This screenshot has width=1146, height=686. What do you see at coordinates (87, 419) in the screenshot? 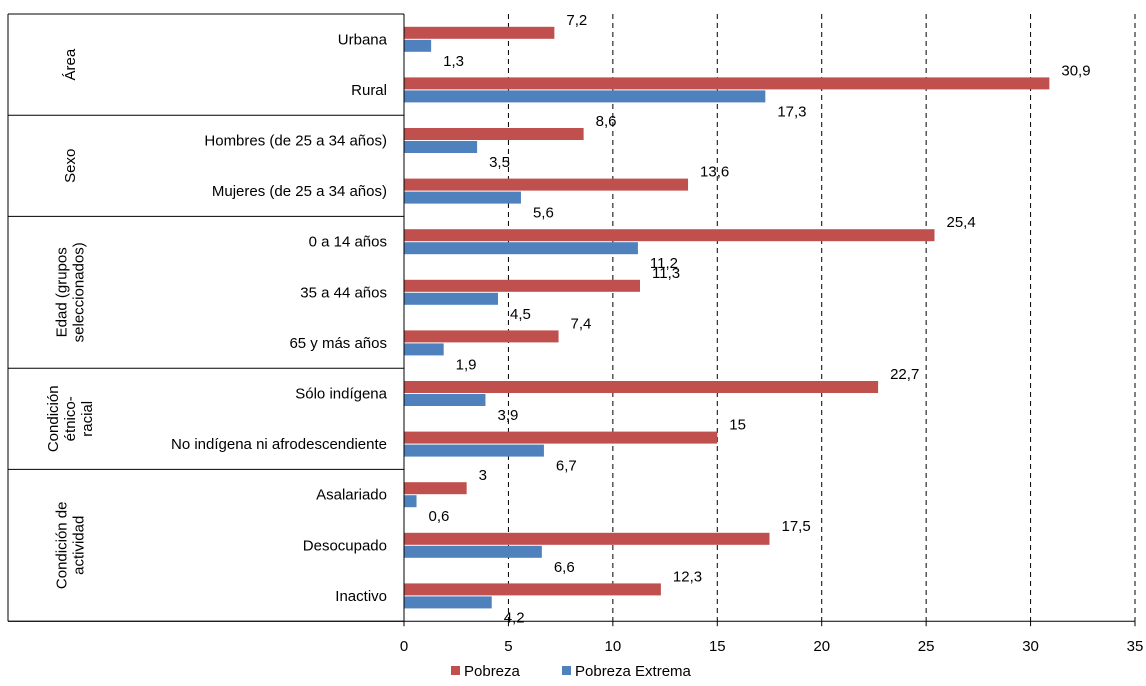
I see `group-label-line: racial` at bounding box center [87, 419].